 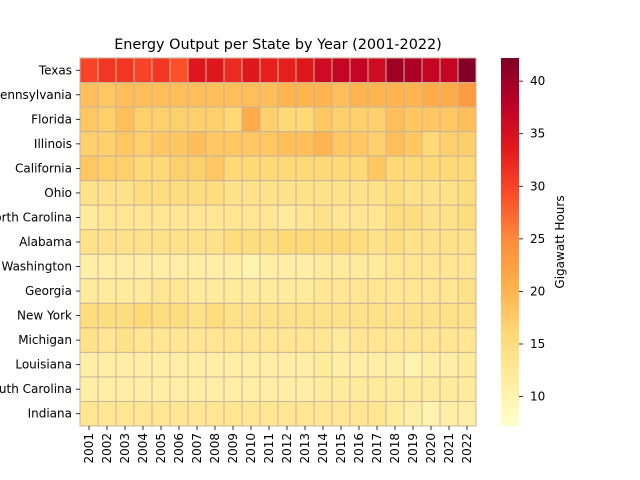 I want to click on x-tick-label: 2020, so click(x=431, y=448).